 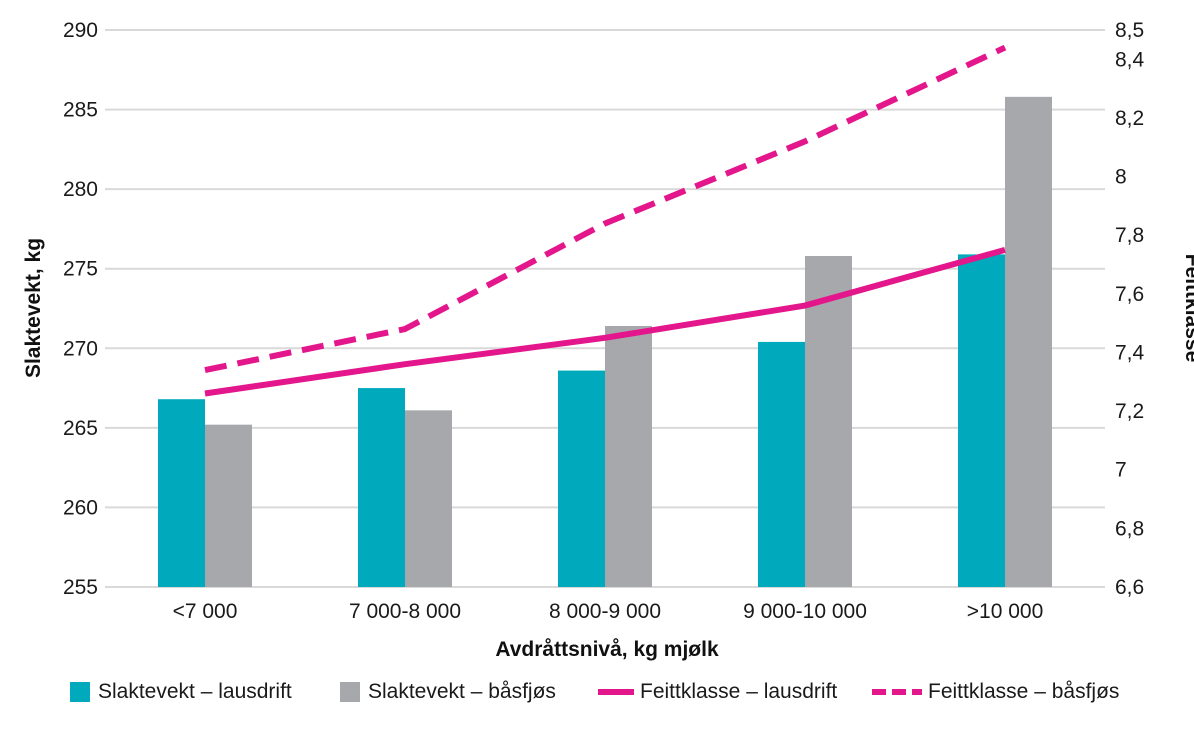 What do you see at coordinates (1130, 59) in the screenshot?
I see `y2-tick-label: 8,4` at bounding box center [1130, 59].